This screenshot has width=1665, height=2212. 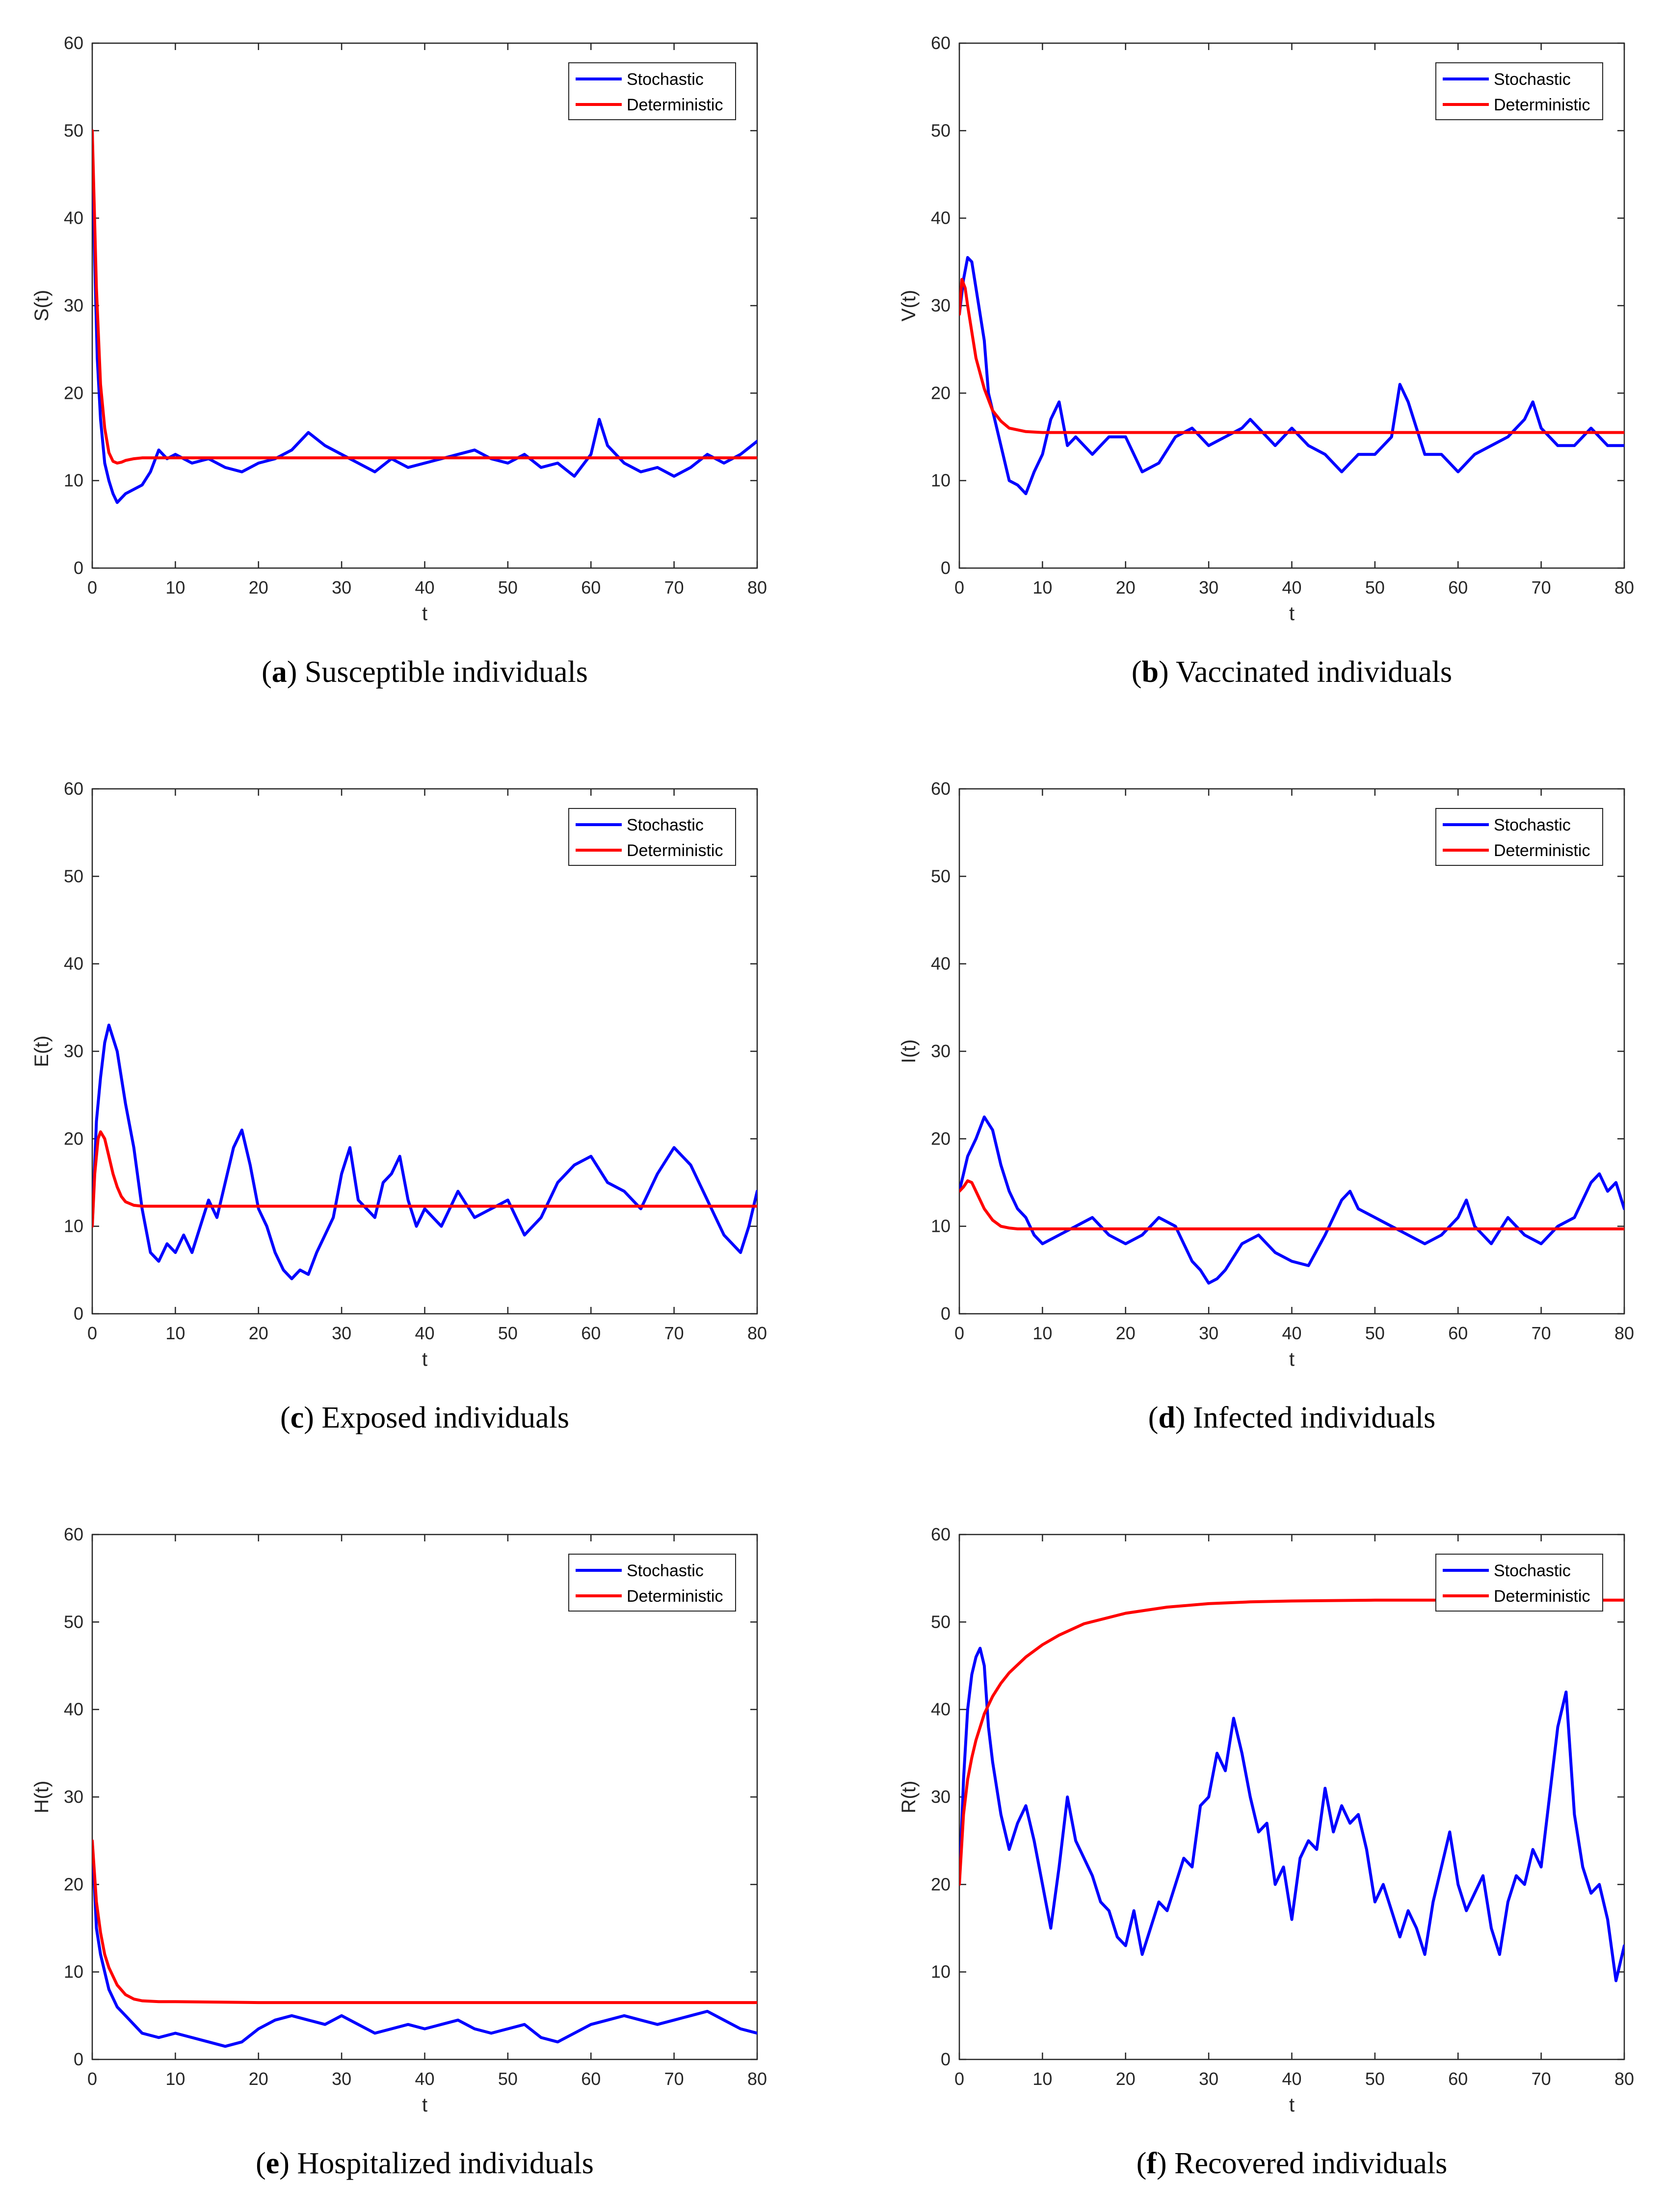 I want to click on y-axis-label: H(t), so click(x=42, y=1797).